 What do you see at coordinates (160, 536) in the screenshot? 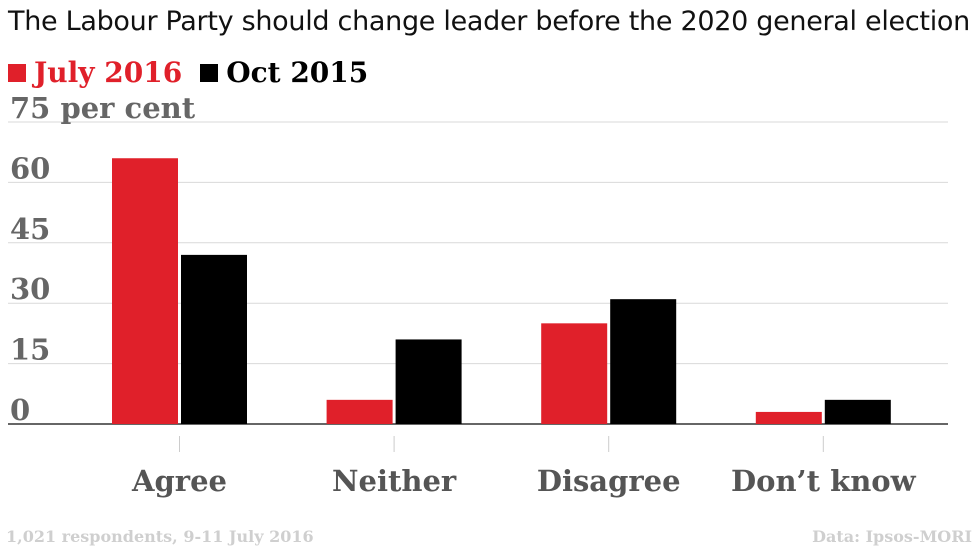
I see `footer-note: 1,021 respondents, 9-11 July 2016` at bounding box center [160, 536].